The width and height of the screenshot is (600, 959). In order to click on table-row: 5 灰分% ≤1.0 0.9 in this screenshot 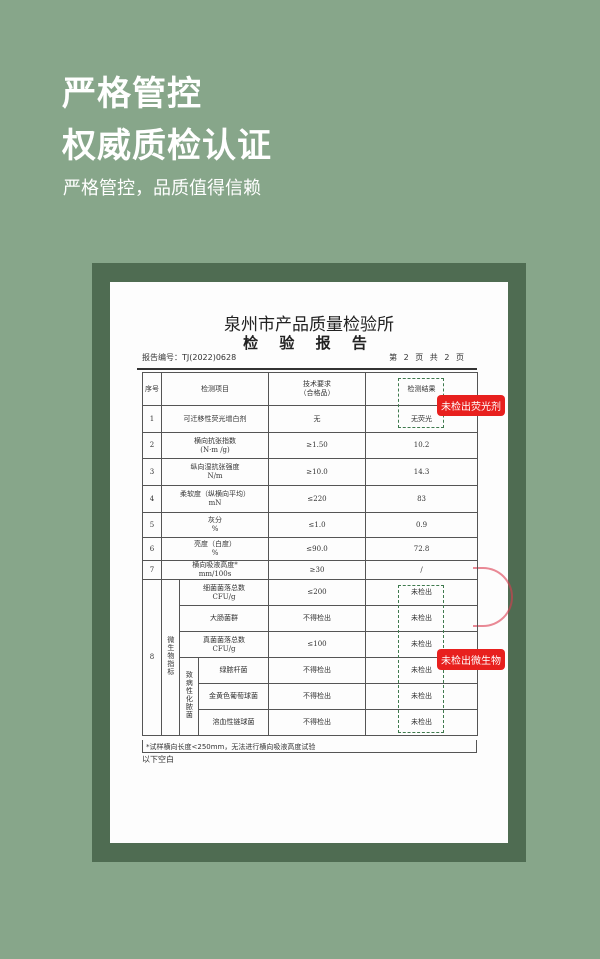, I will do `click(310, 525)`.